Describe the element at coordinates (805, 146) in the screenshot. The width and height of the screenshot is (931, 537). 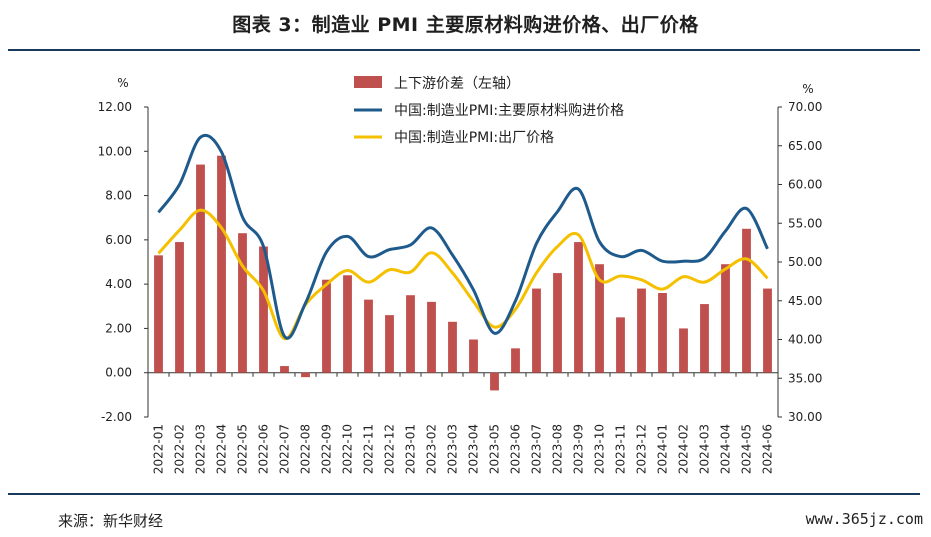
I see `right-tick-label: 65.00` at that location.